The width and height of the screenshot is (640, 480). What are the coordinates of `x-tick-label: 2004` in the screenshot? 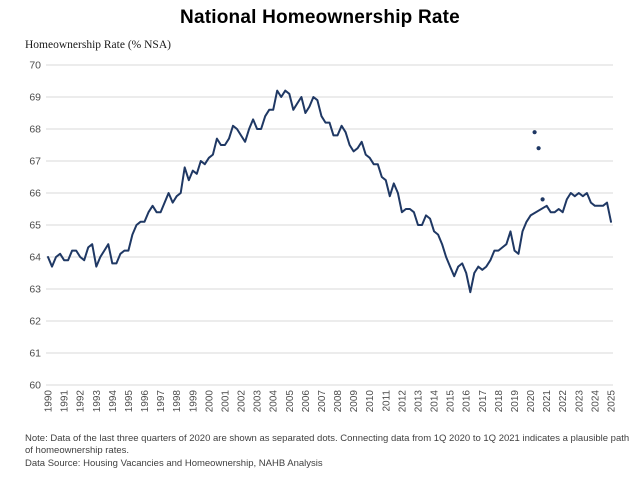 It's located at (274, 401).